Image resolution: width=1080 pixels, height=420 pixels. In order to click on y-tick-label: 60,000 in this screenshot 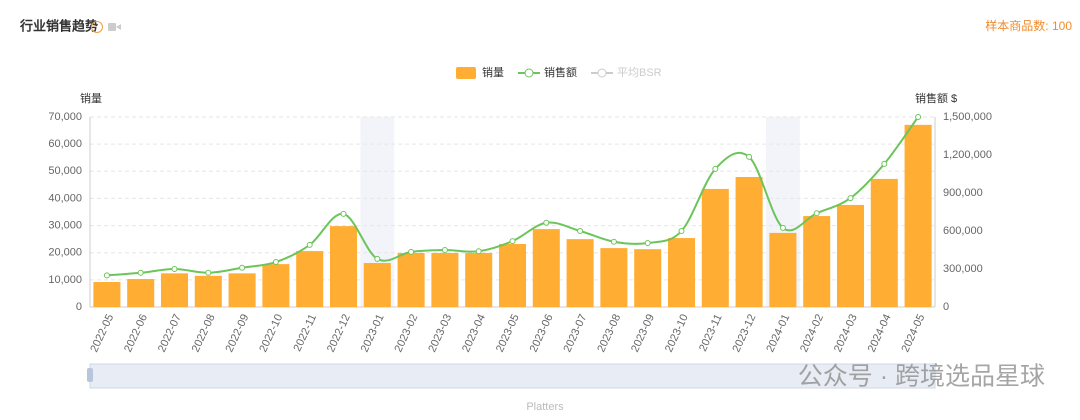, I will do `click(65, 144)`.